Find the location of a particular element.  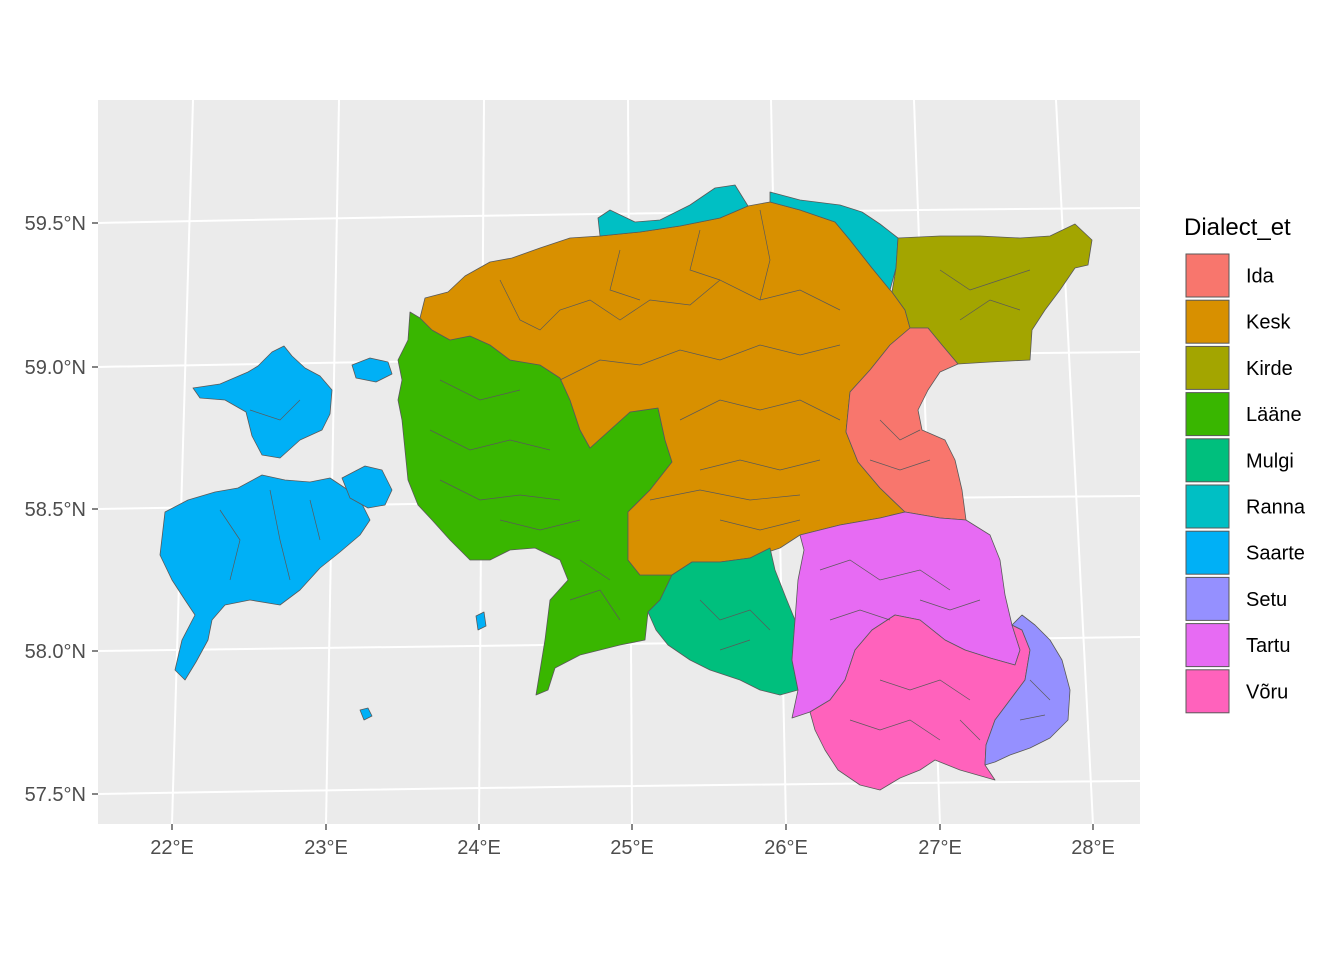

region-kirde is located at coordinates (992, 294).